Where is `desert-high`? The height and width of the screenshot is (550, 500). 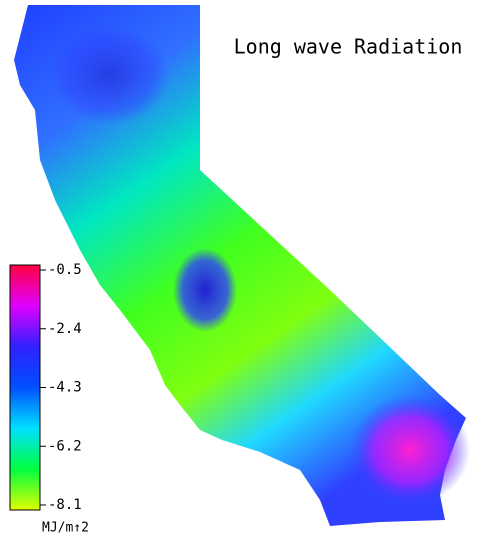
desert-high is located at coordinates (410, 450).